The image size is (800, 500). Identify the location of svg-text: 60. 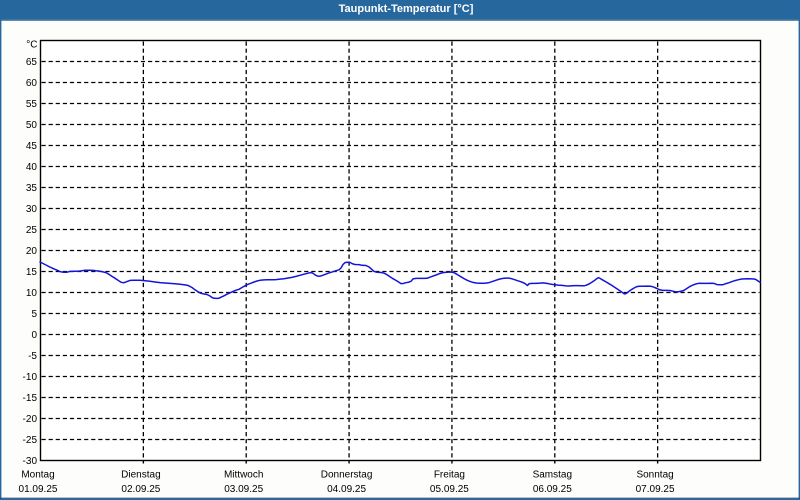
(32, 83).